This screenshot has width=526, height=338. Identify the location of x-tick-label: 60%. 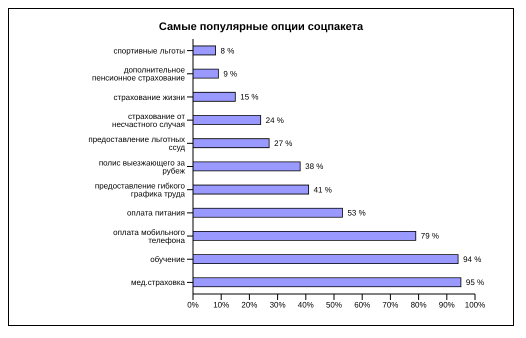
(362, 305).